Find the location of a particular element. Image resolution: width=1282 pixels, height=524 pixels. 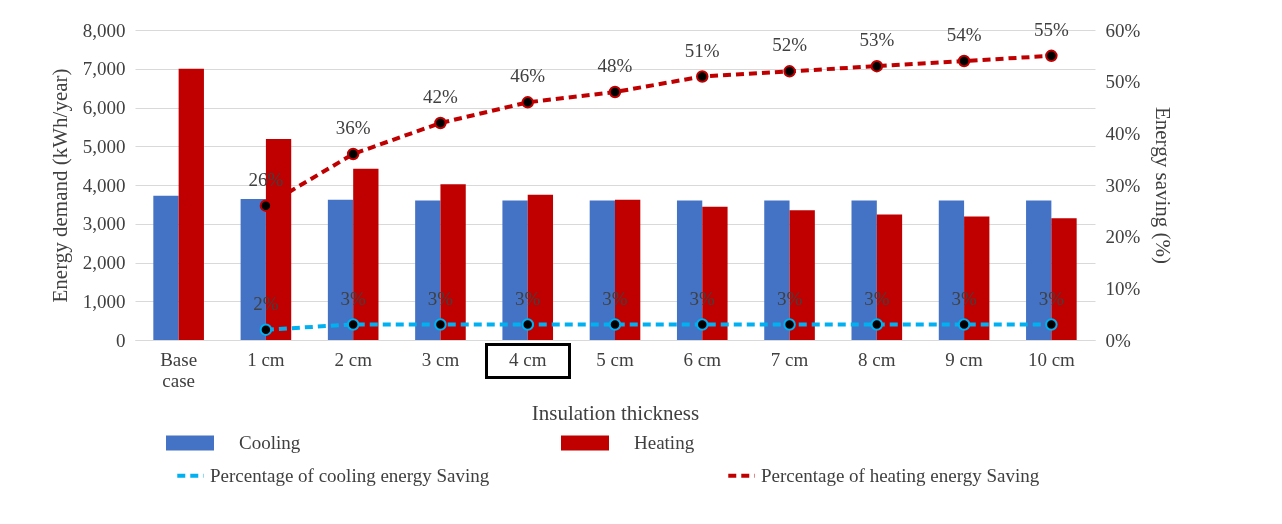

y-tick-label: 0 is located at coordinates (121, 340).